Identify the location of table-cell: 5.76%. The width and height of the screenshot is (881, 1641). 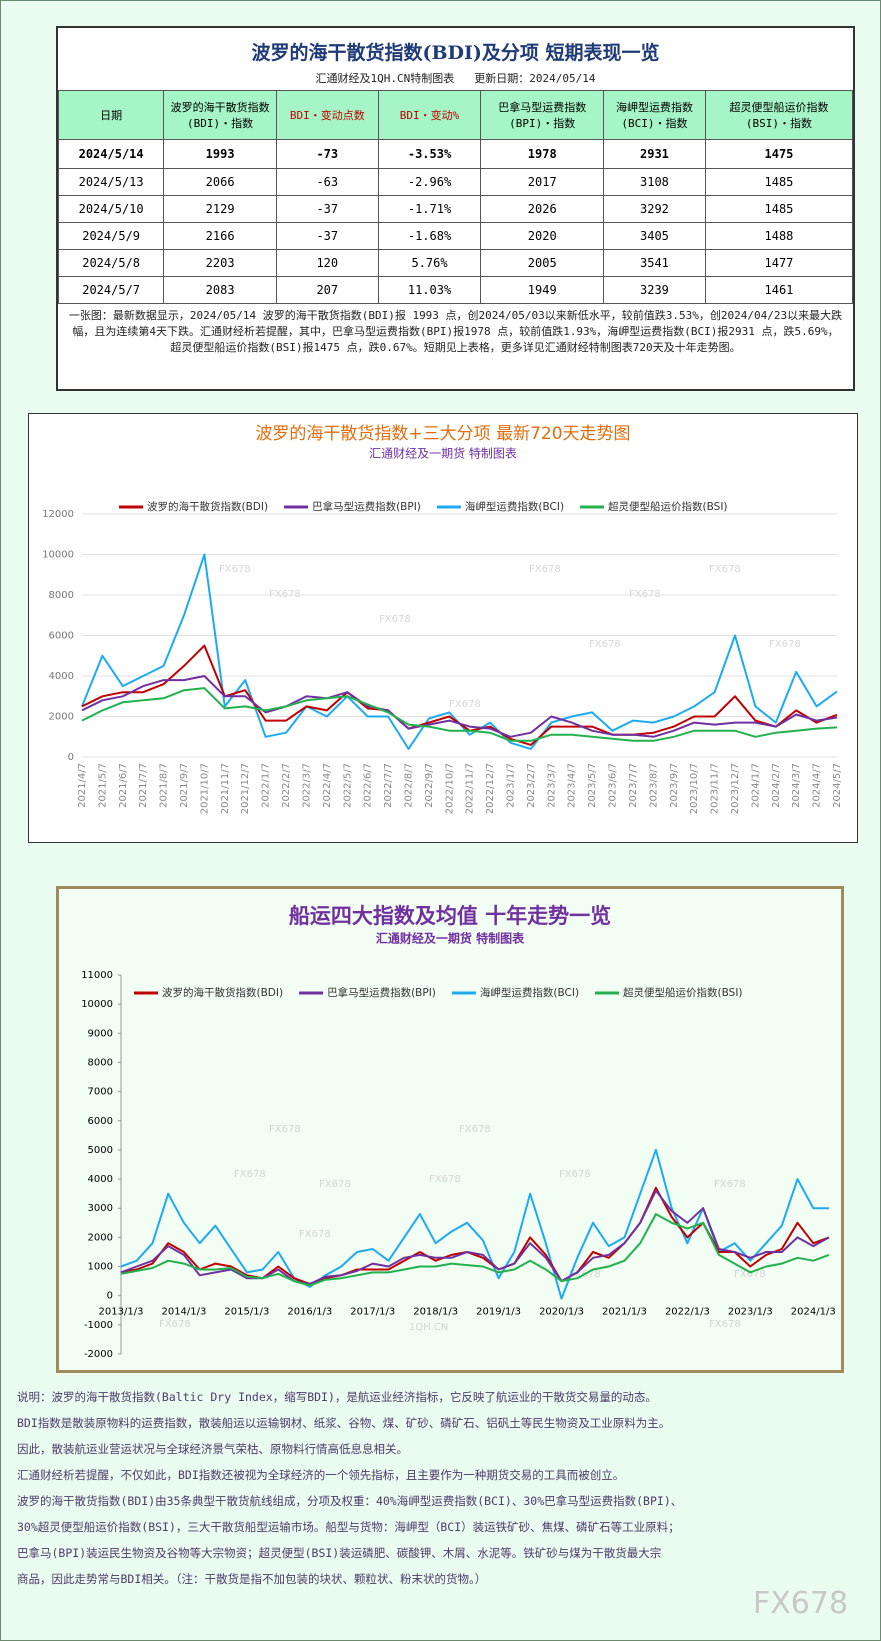
(429, 263).